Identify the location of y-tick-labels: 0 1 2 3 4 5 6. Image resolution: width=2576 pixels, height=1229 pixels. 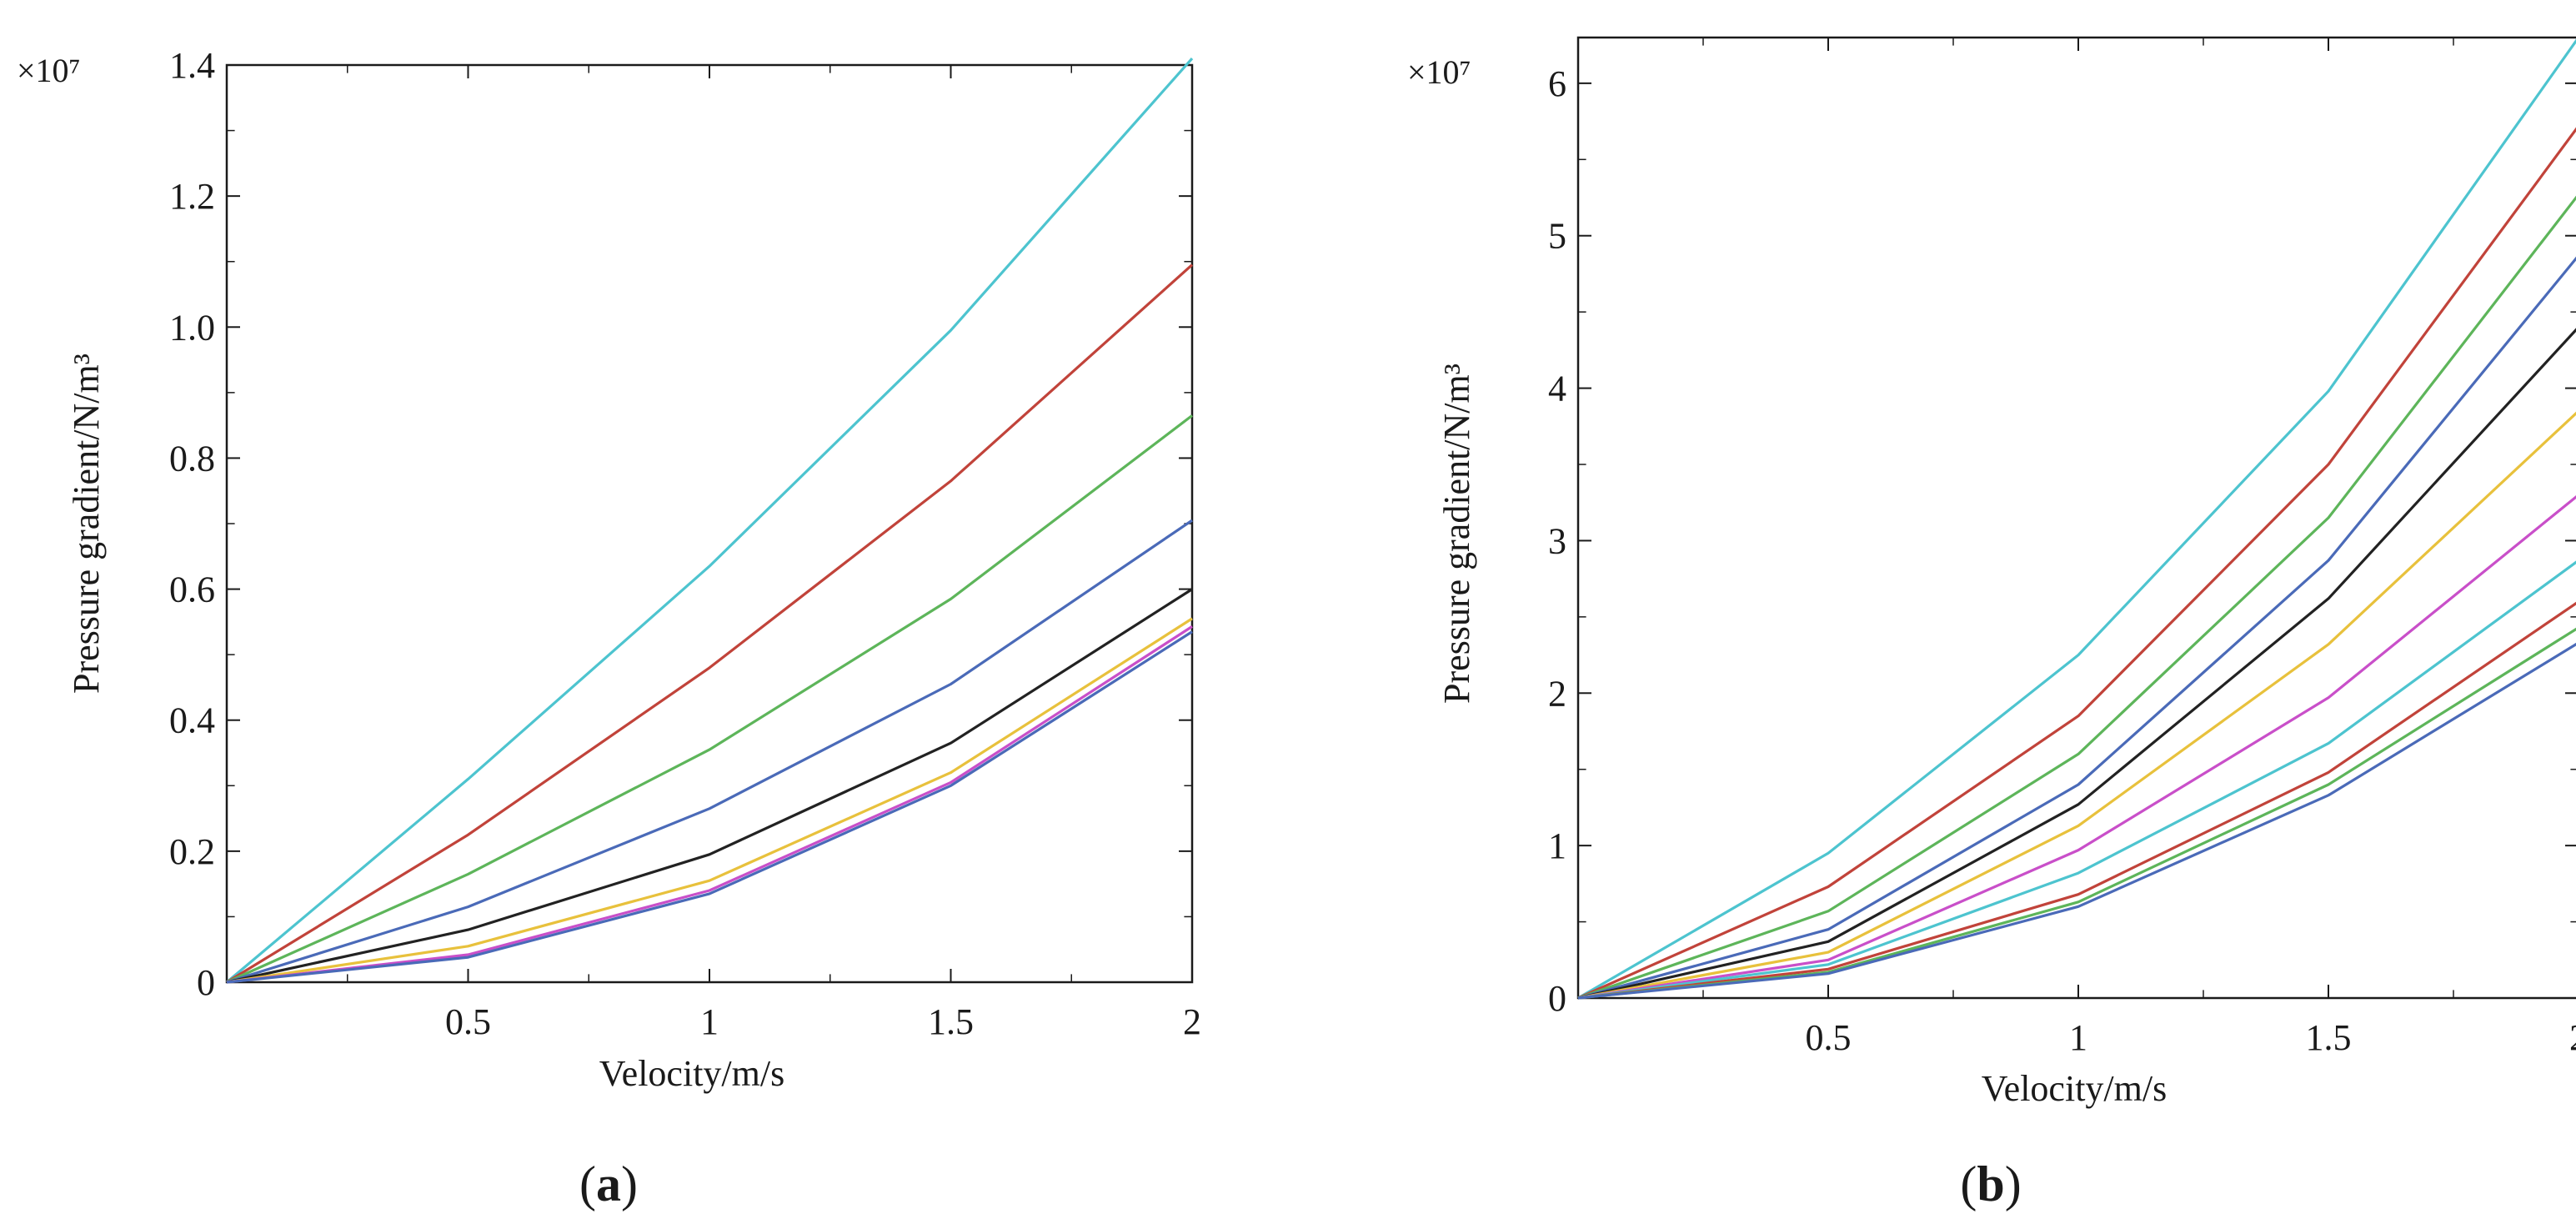
(1557, 541).